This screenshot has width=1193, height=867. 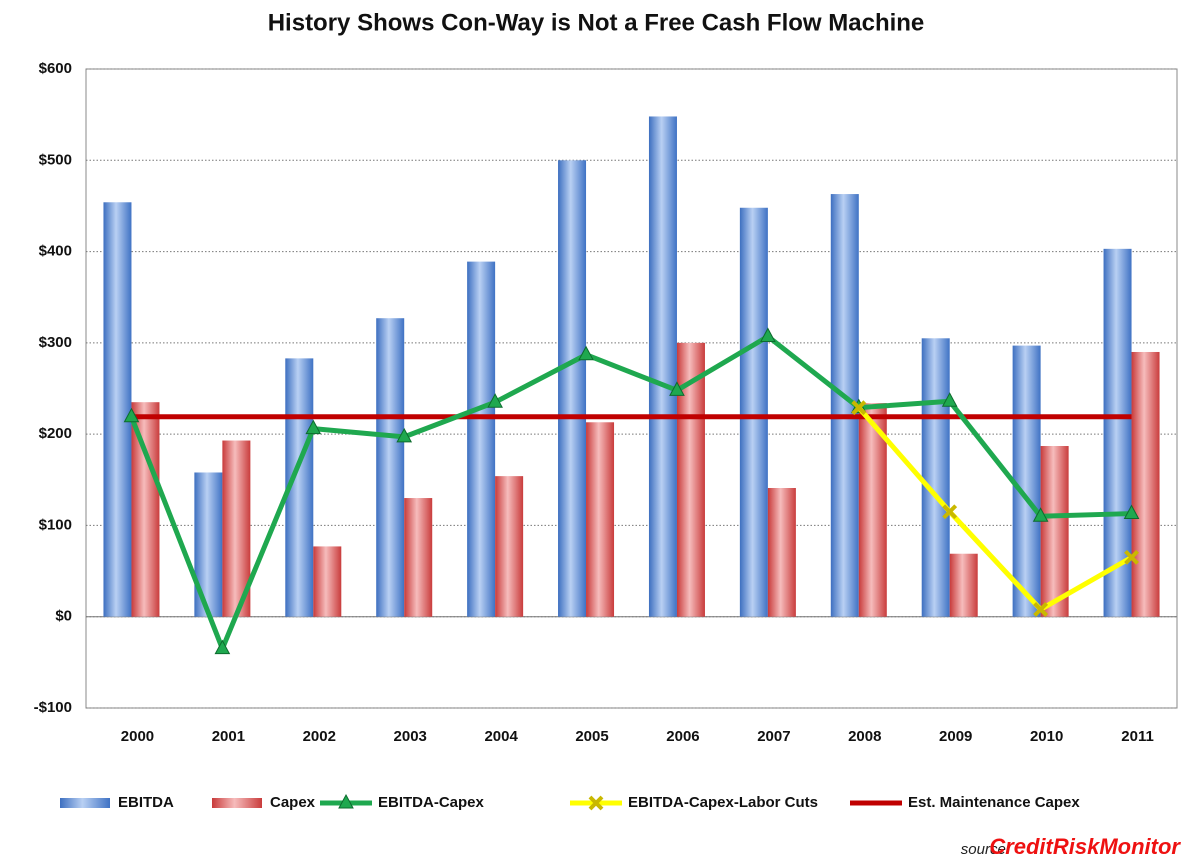 I want to click on y-tick-label: $500, so click(x=55, y=159).